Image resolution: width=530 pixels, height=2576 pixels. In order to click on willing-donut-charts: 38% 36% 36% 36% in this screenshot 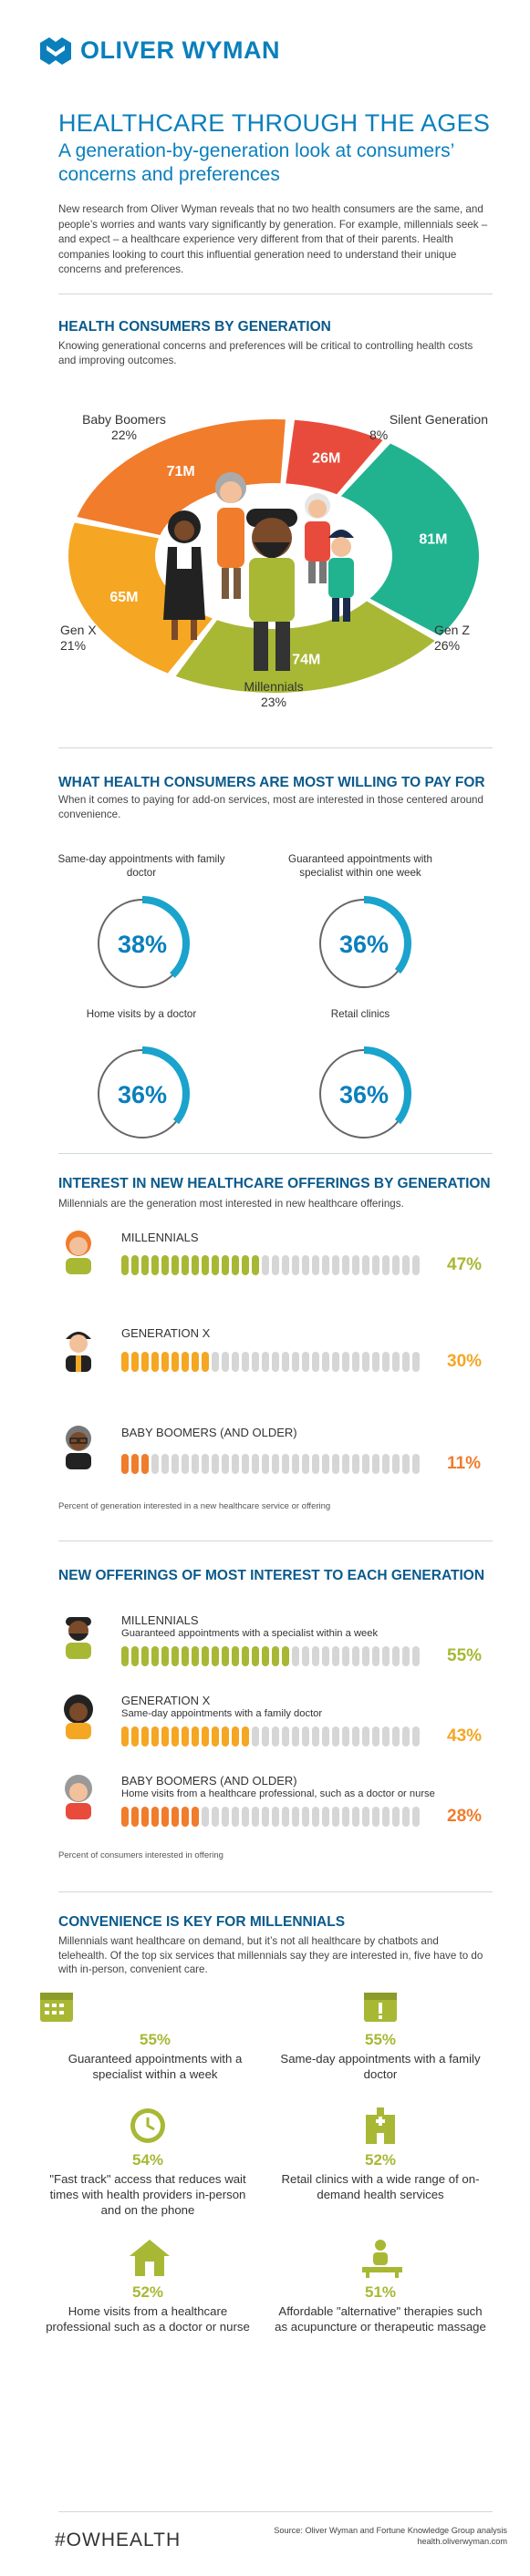, I will do `click(255, 1017)`.